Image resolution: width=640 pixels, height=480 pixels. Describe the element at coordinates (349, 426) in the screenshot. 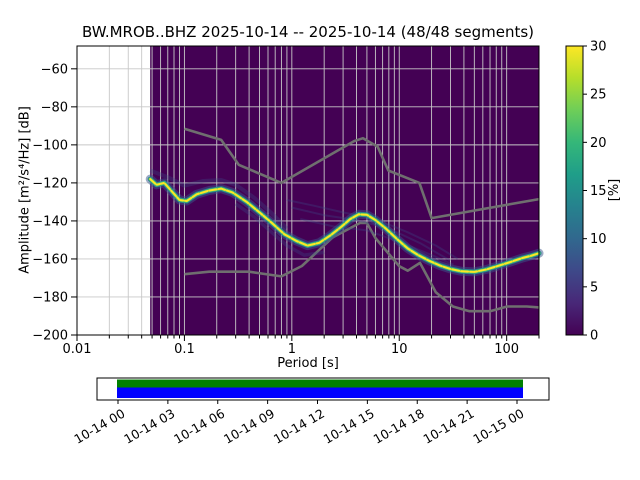

I see `timeline-tick-label: 10-14 15` at that location.